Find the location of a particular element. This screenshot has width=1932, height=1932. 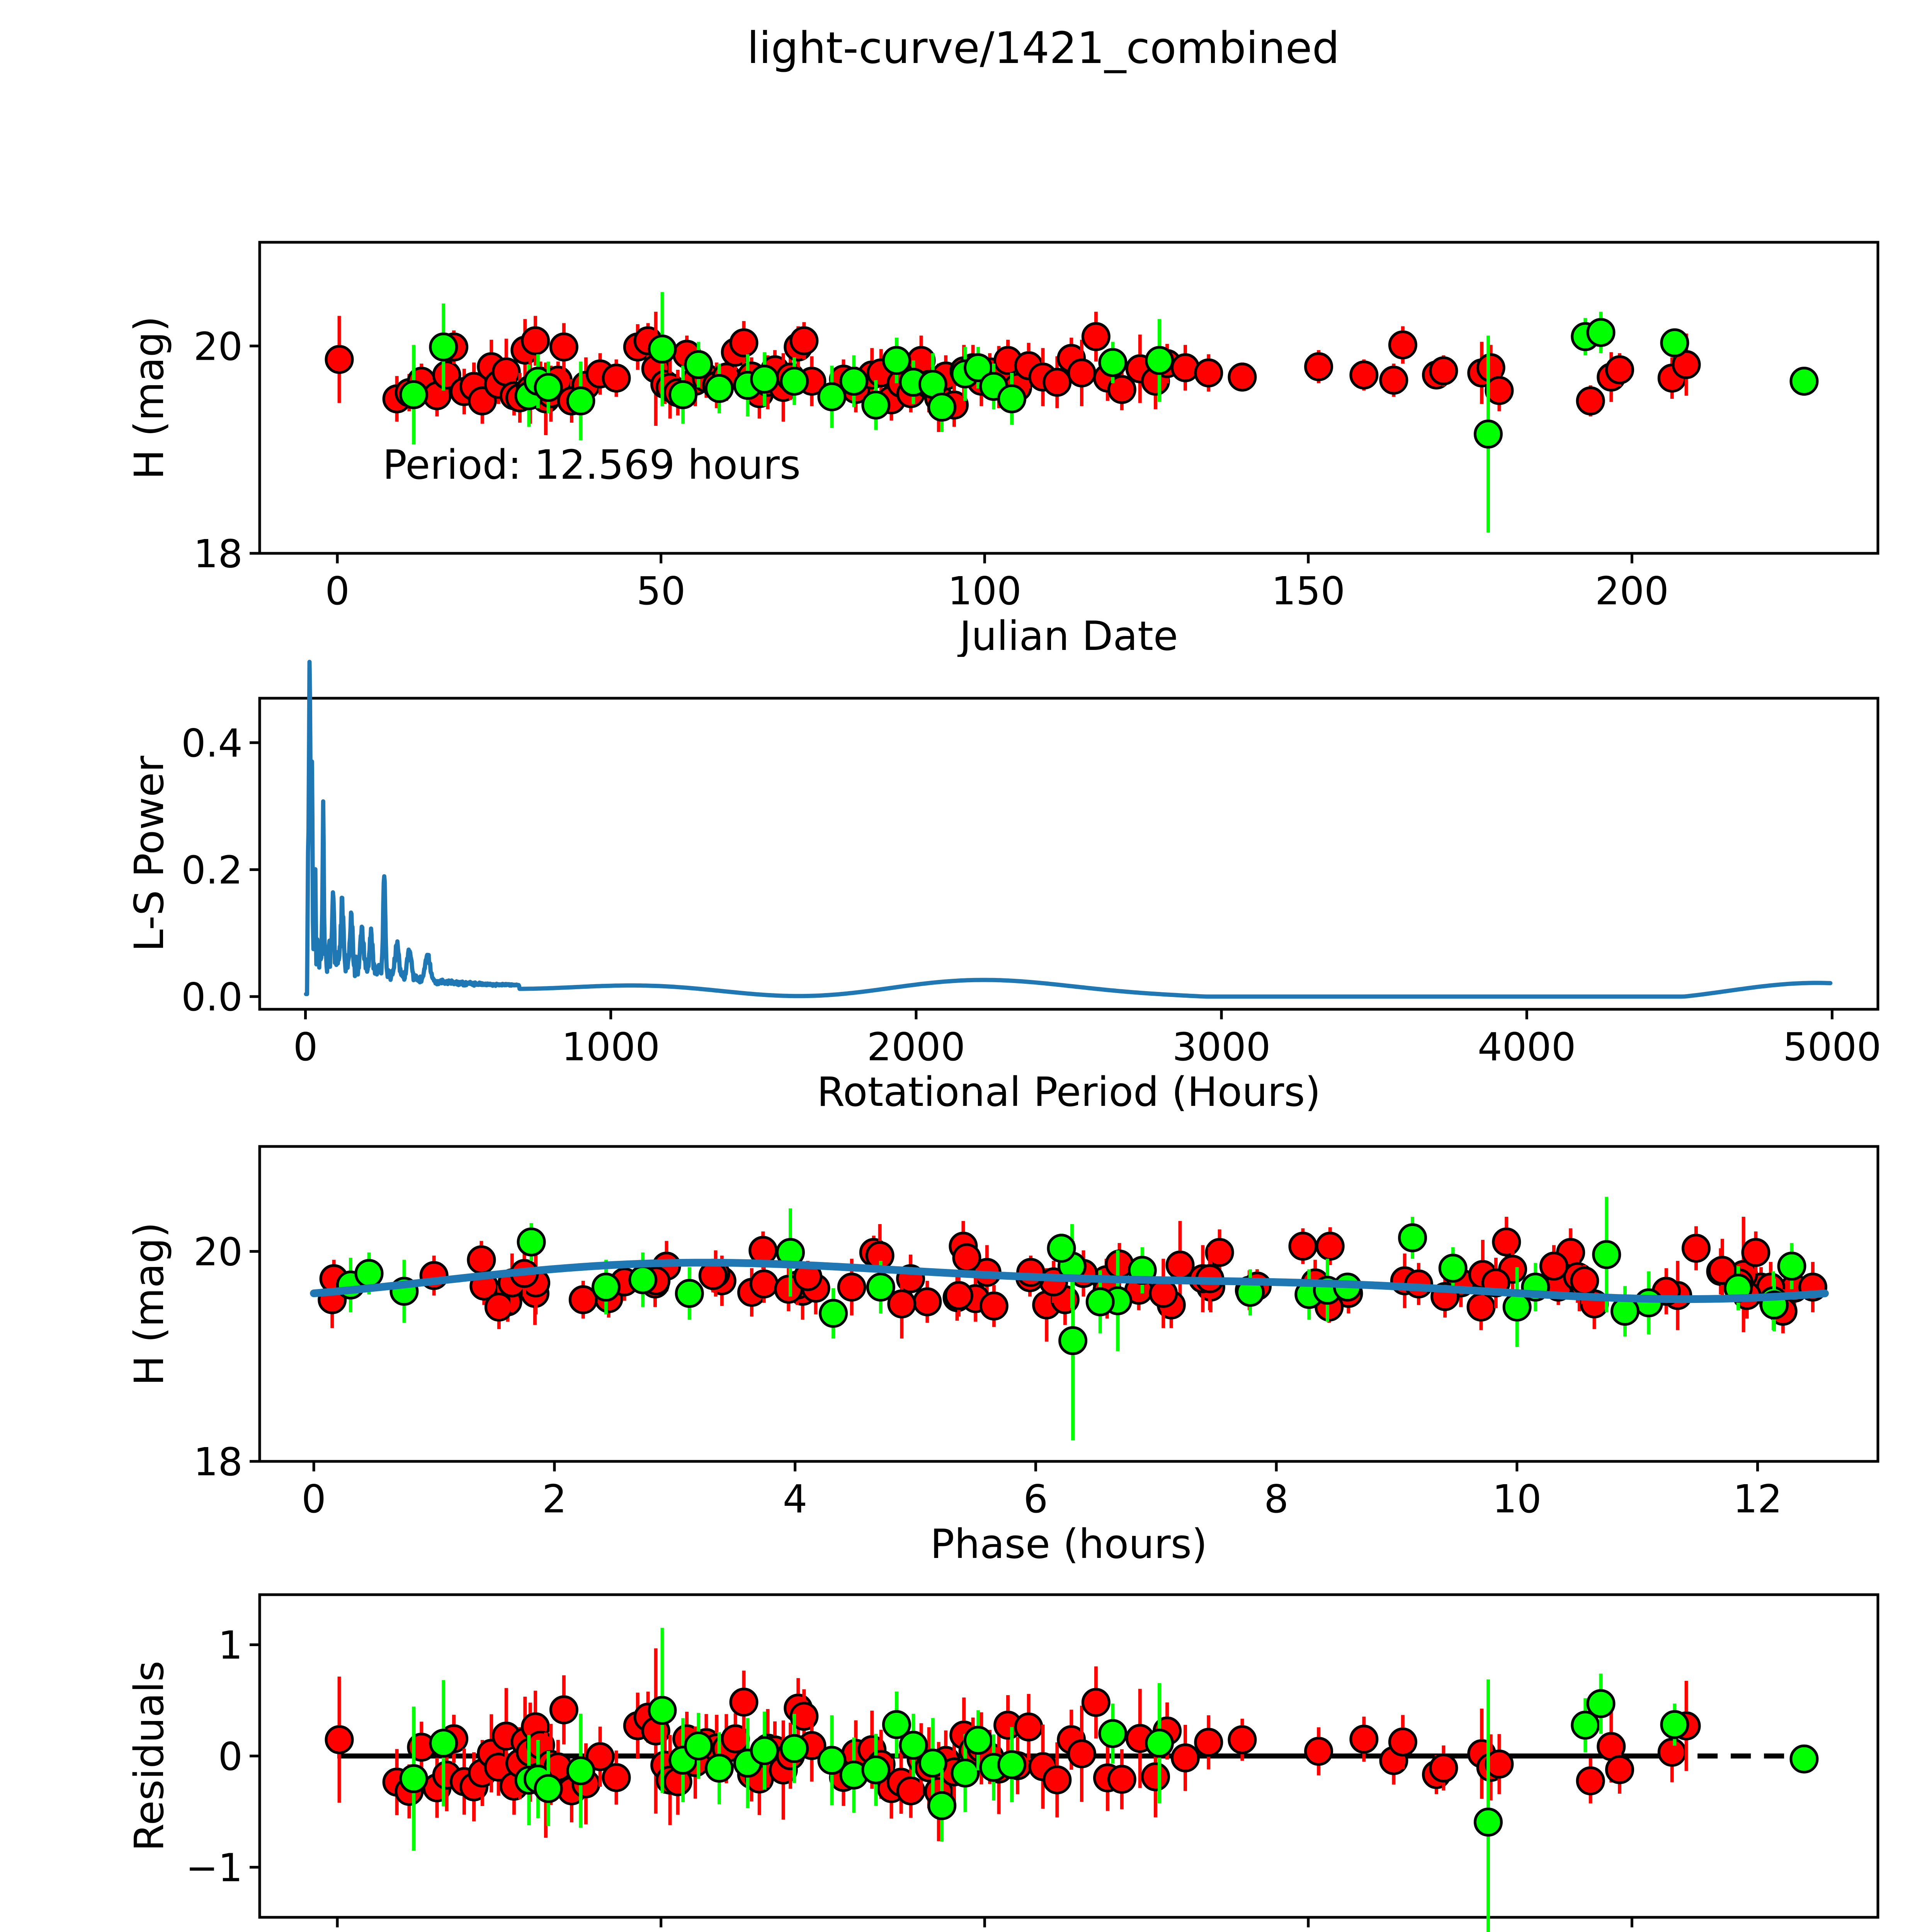

period-annotation: Period: 12.569 hours is located at coordinates (592, 464).